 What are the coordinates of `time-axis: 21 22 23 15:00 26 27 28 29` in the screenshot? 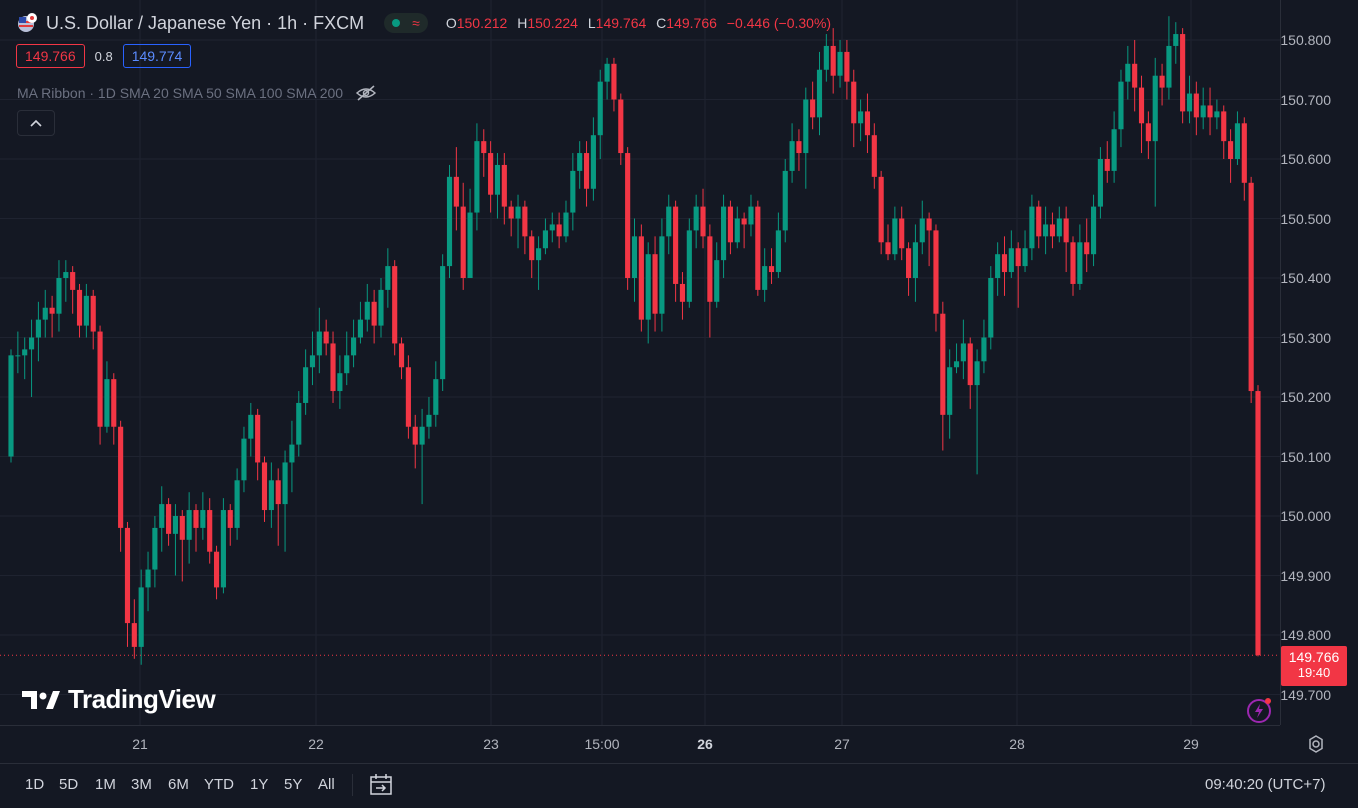 It's located at (640, 744).